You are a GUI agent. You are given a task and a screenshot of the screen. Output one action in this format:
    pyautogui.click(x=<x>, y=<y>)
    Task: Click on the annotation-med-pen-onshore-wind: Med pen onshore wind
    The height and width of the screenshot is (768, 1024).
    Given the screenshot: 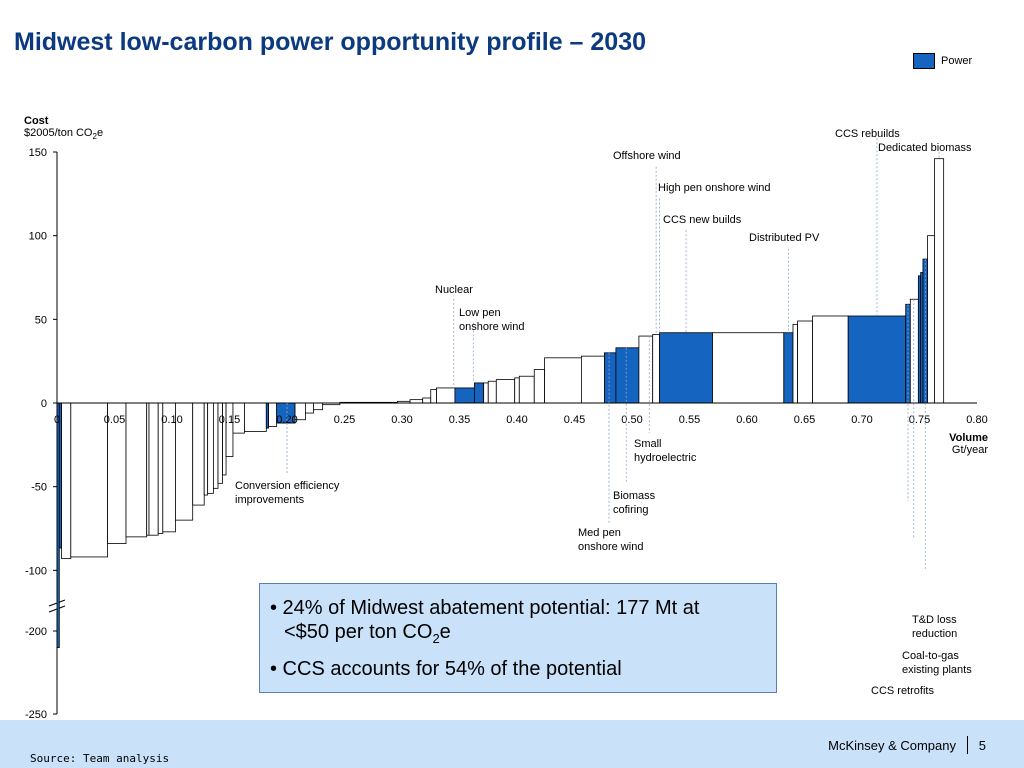 What is the action you would take?
    pyautogui.click(x=611, y=540)
    